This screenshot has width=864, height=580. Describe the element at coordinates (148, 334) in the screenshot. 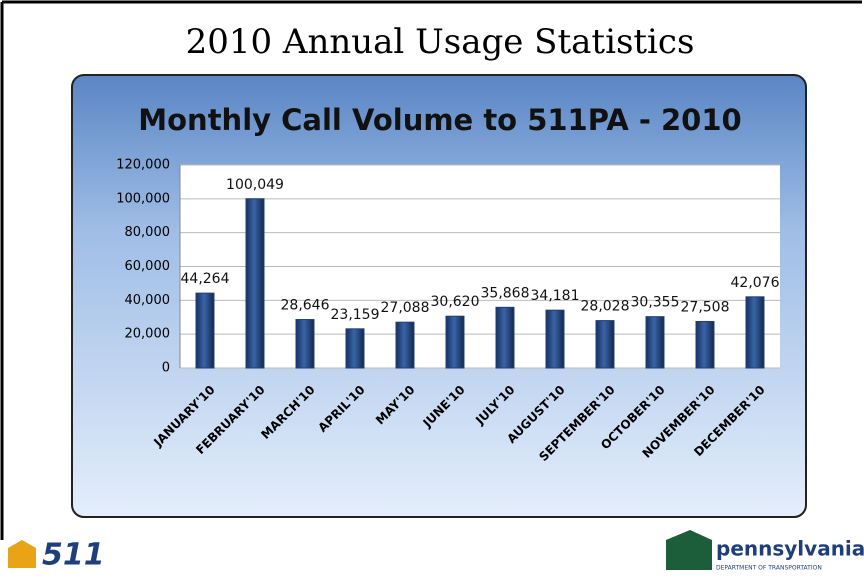

I see `y-tick-label: 20,000` at that location.